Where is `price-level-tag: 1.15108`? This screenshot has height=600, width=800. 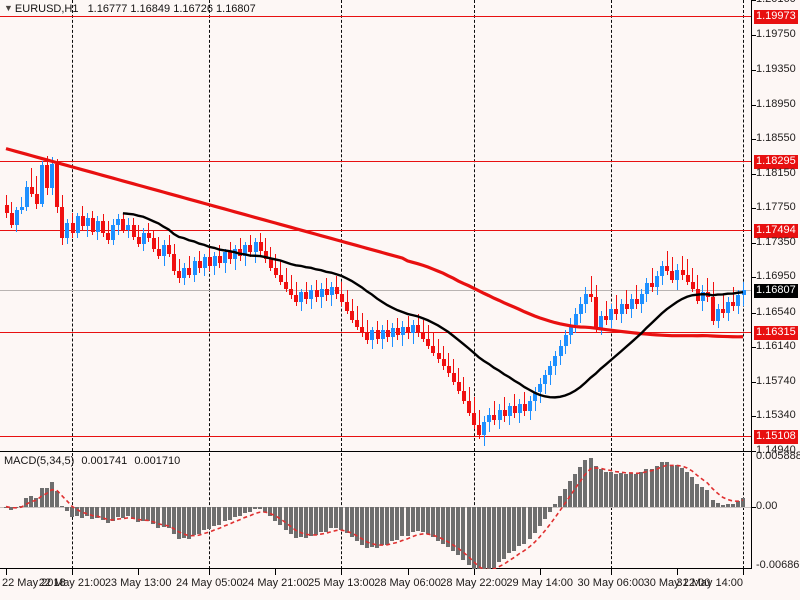 price-level-tag: 1.15108 is located at coordinates (776, 437).